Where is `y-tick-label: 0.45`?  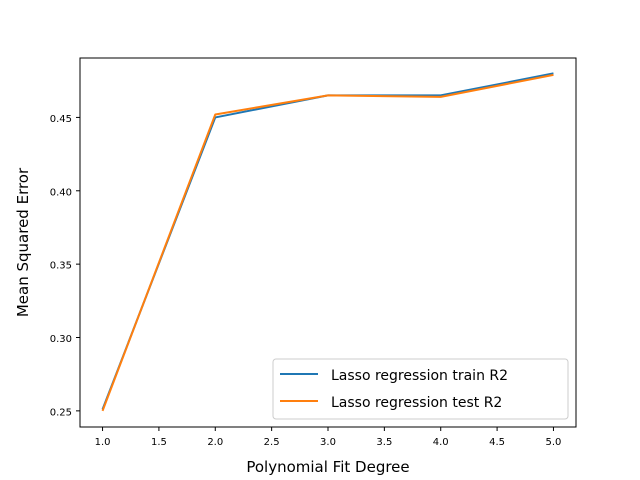
y-tick-label: 0.45 is located at coordinates (61, 119).